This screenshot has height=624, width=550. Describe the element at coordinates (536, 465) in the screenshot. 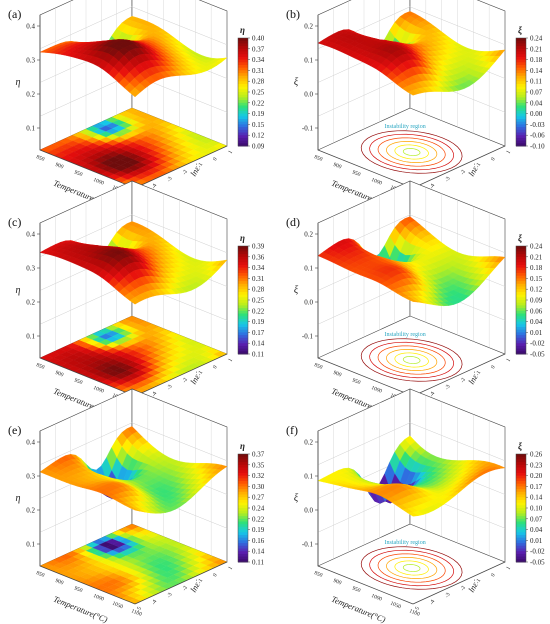

I see `colorbar-tick-label: 0.23` at that location.